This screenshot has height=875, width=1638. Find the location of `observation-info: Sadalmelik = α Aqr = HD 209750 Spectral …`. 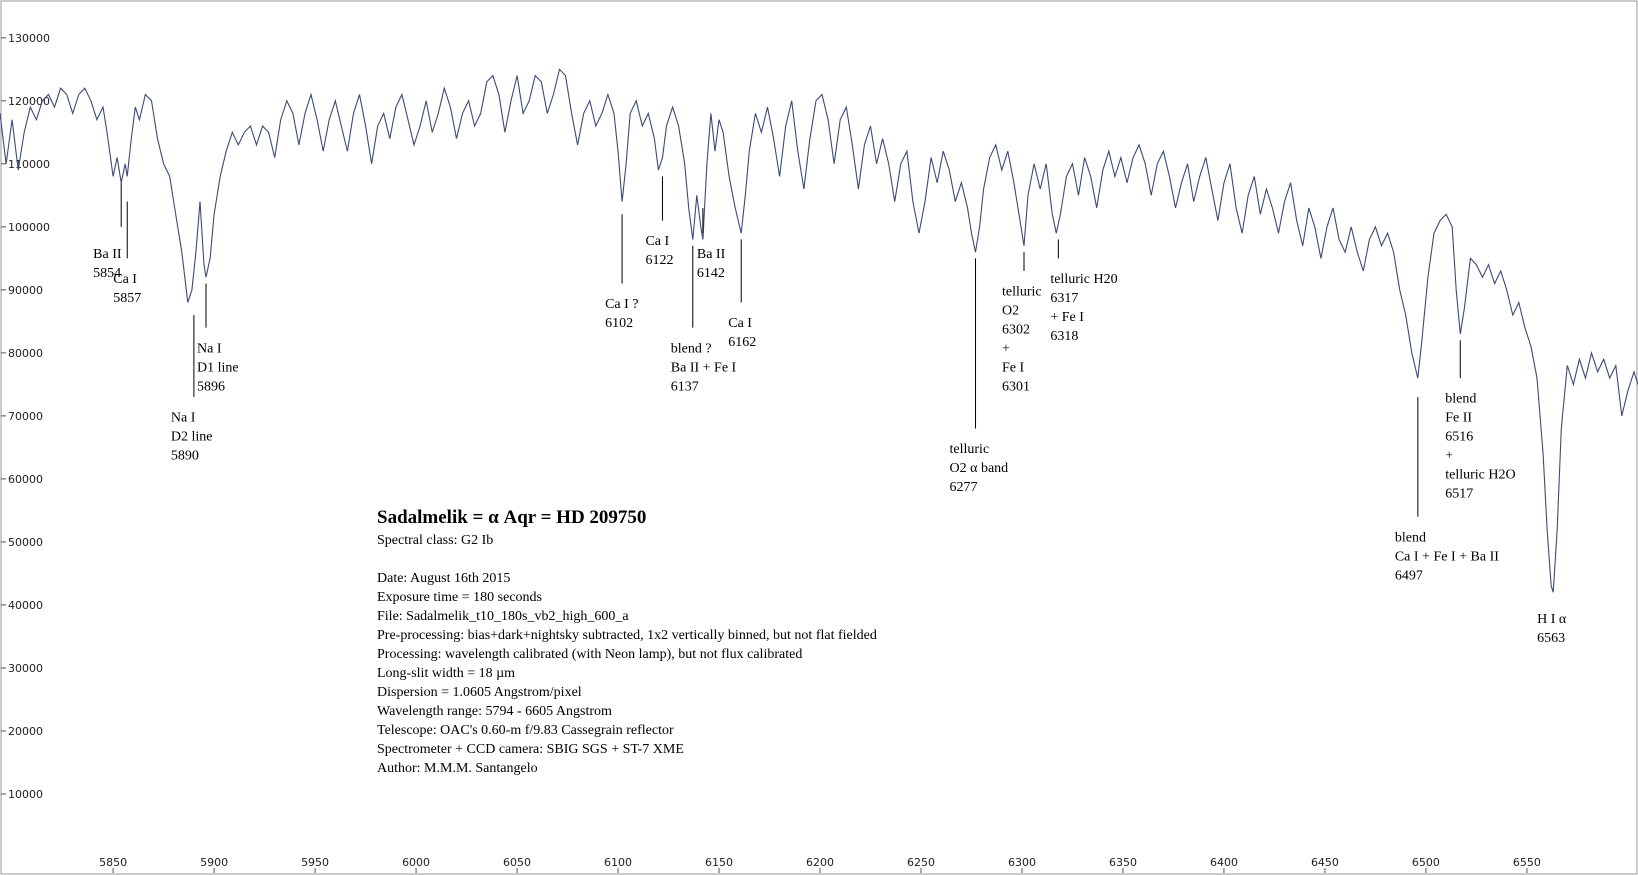

observation-info: Sadalmelik = α Aqr = HD 209750 Spectral … is located at coordinates (627, 641).